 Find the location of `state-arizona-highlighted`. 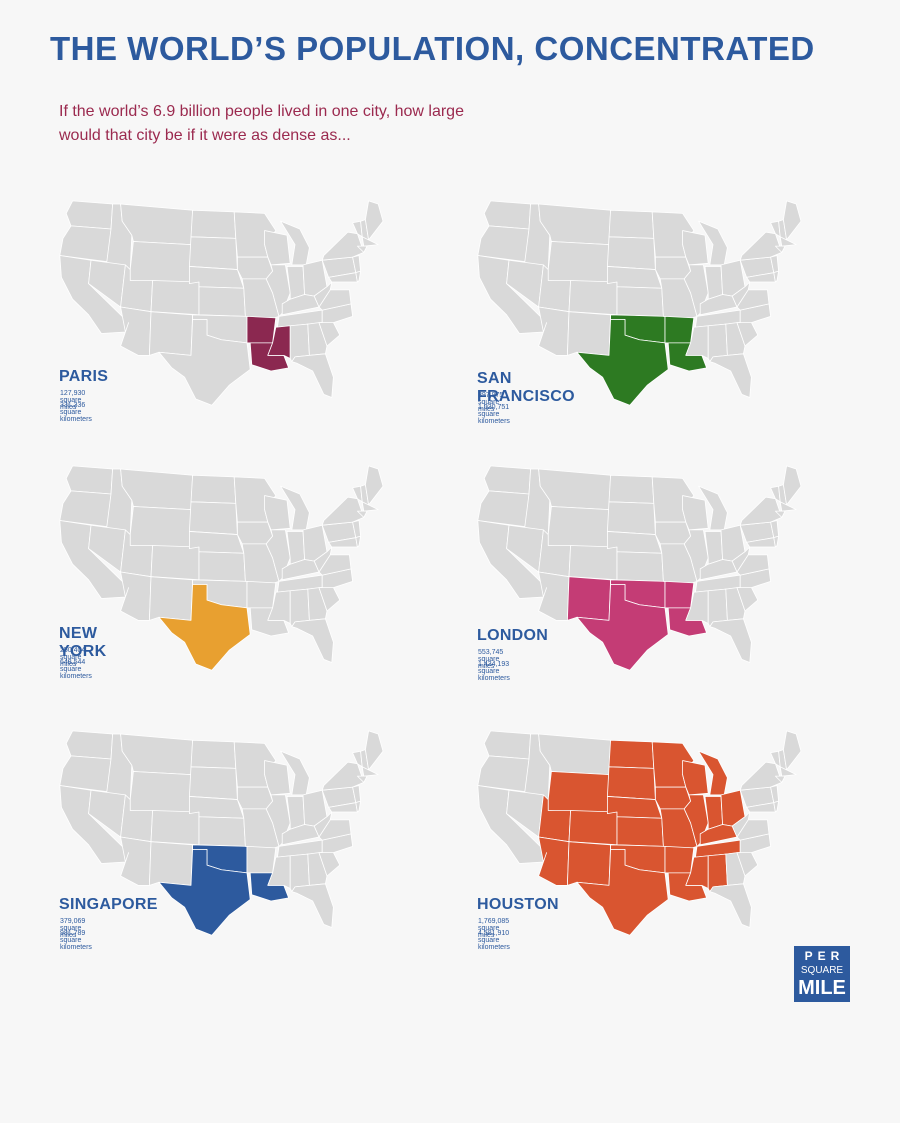

state-arizona-highlighted is located at coordinates (554, 861).